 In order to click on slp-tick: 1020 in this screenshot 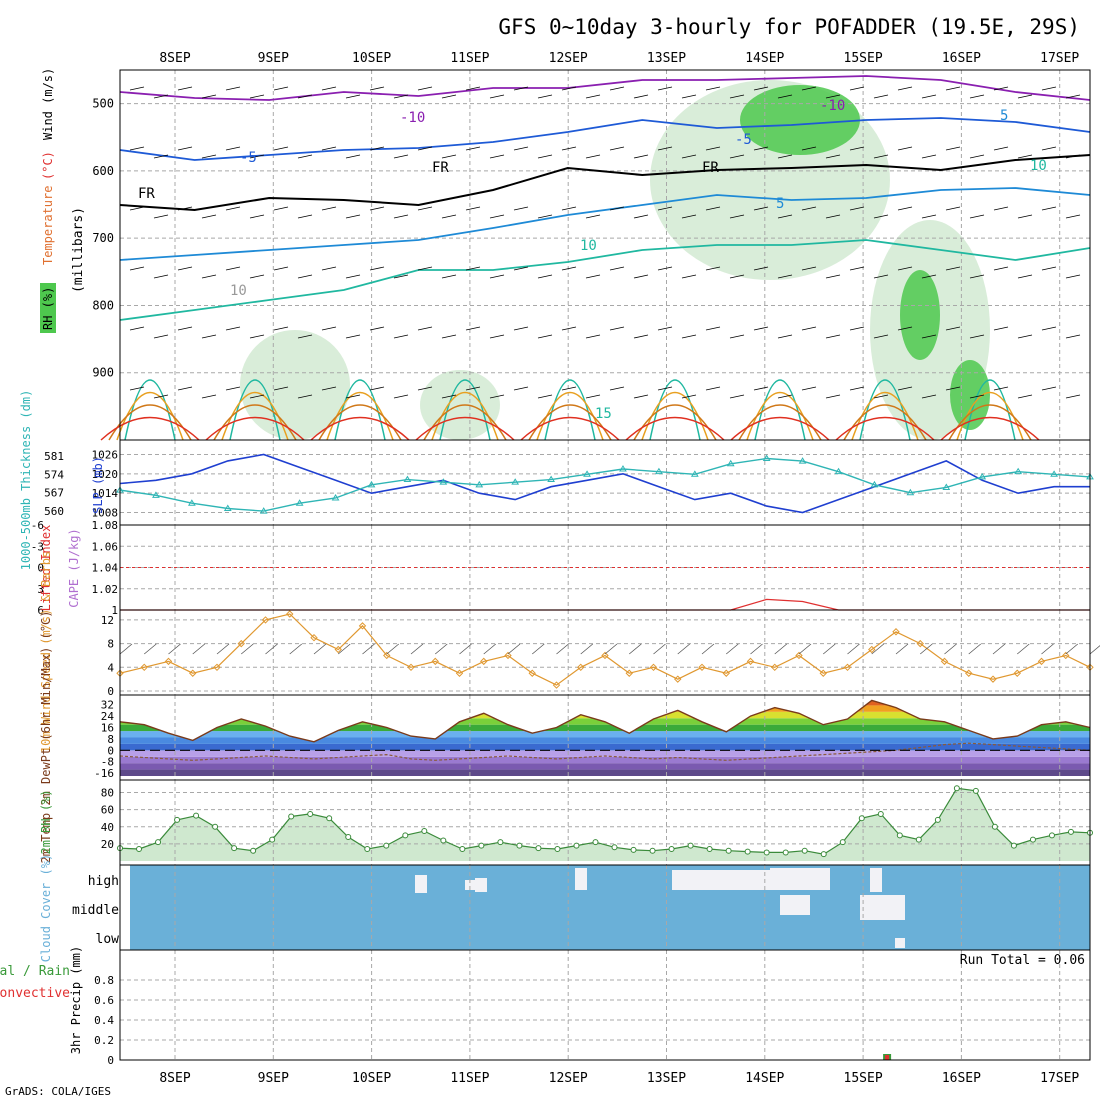, I will do `click(105, 474)`.